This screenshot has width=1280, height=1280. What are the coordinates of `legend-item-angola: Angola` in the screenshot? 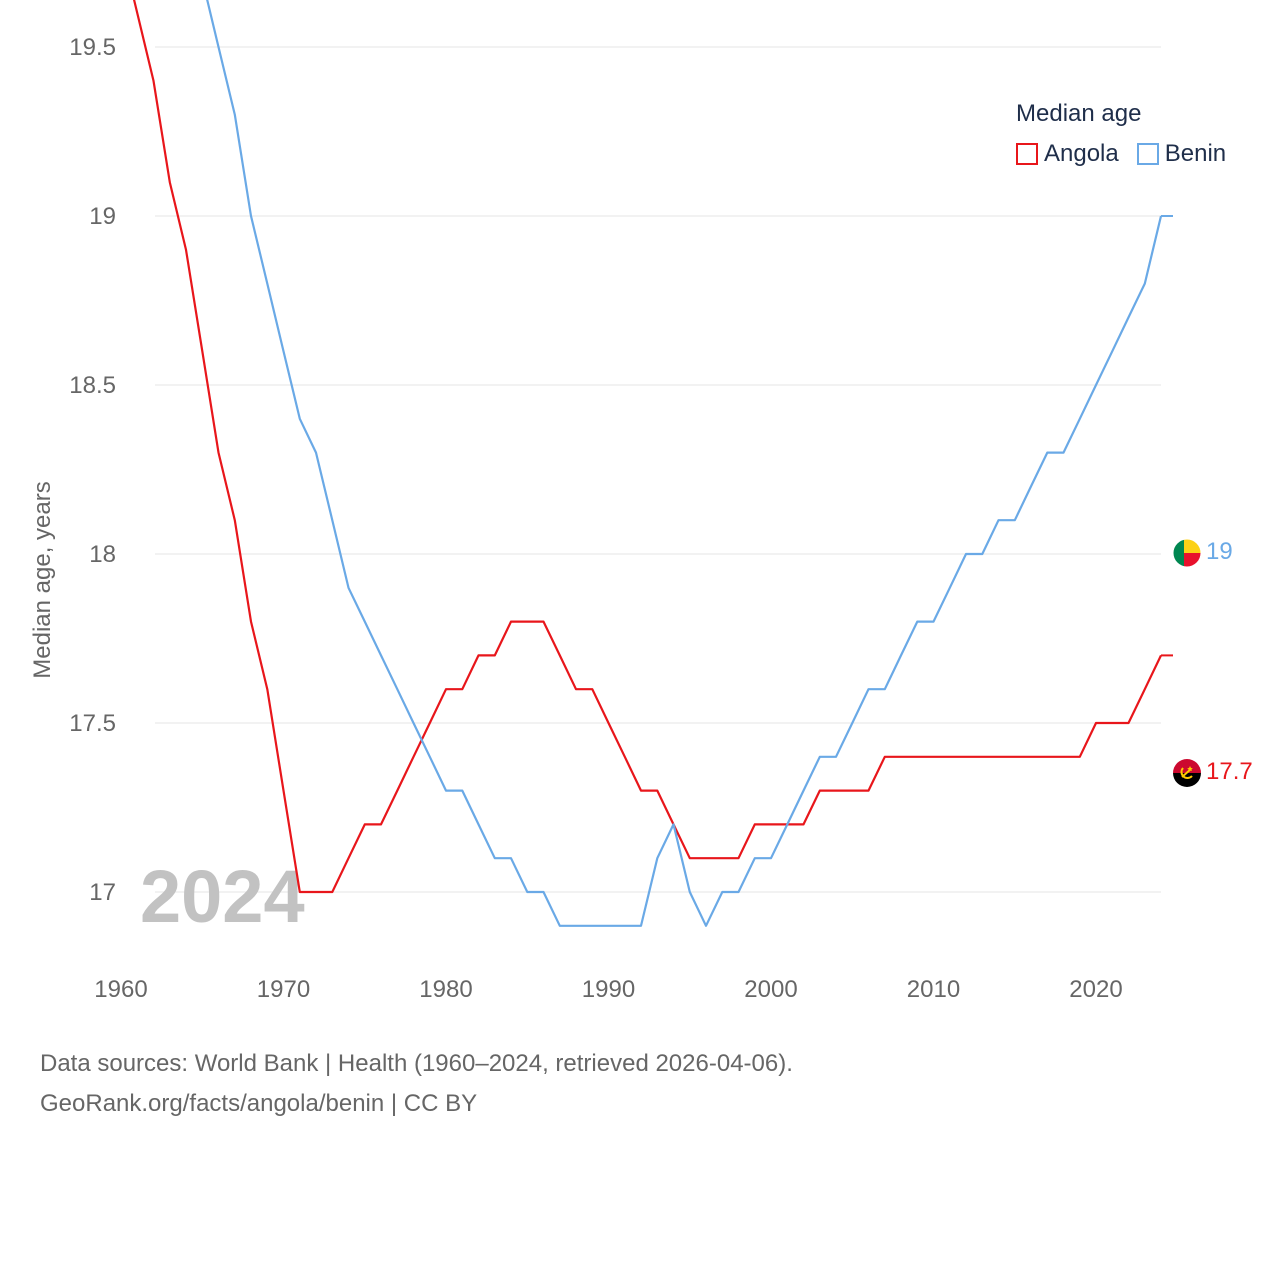 It's located at (1067, 154).